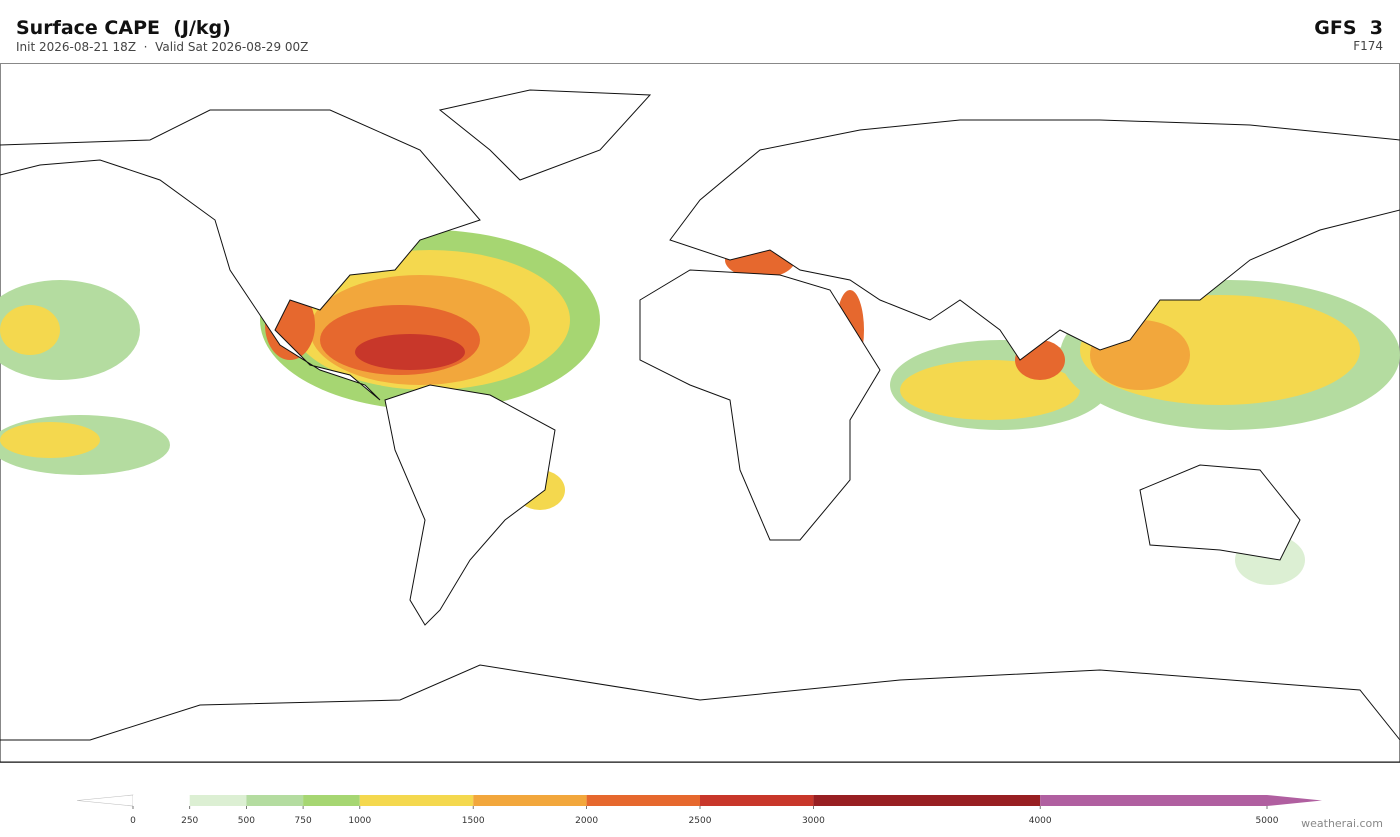 Image resolution: width=1400 pixels, height=837 pixels. Describe the element at coordinates (470, 505) in the screenshot. I see `south-america` at that location.